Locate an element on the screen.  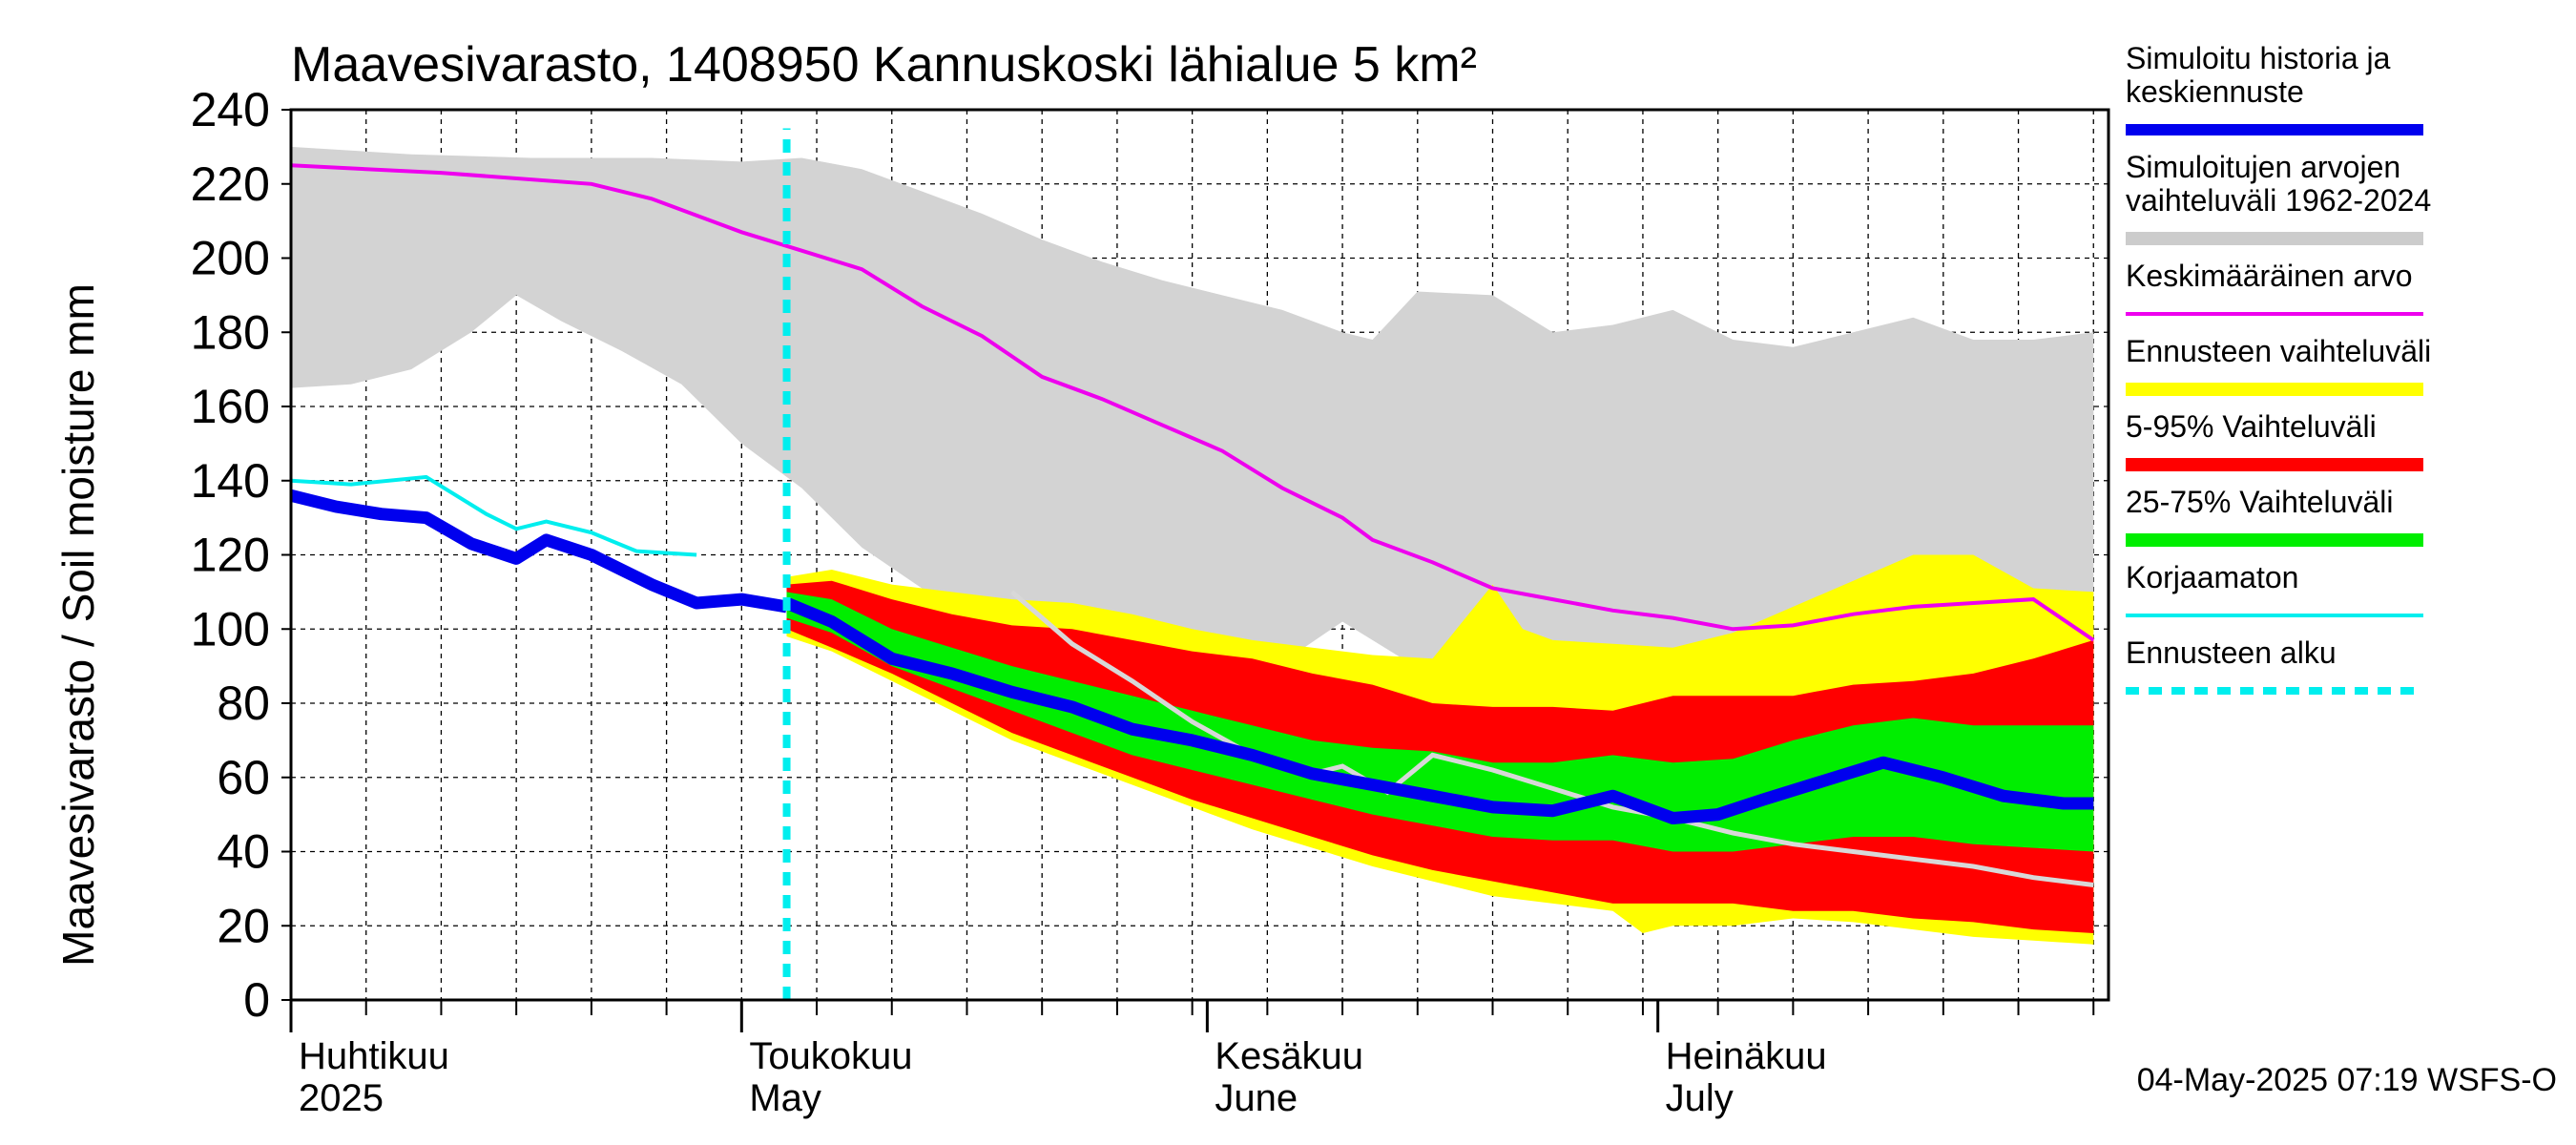
legend-label: Simuloitujen arvojen is located at coordinates (2263, 167).